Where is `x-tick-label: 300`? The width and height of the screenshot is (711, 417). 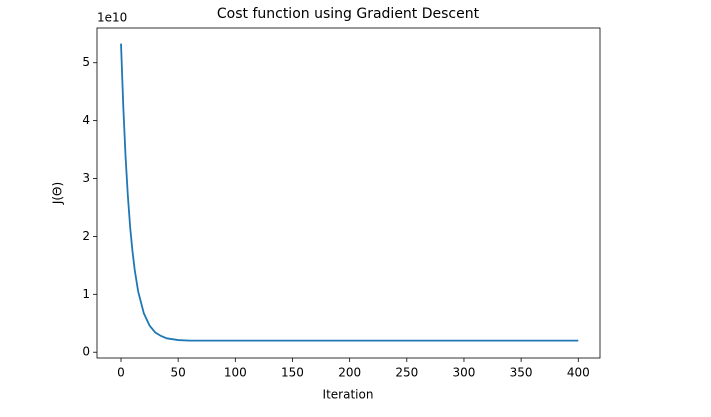
x-tick-label: 300 is located at coordinates (464, 373).